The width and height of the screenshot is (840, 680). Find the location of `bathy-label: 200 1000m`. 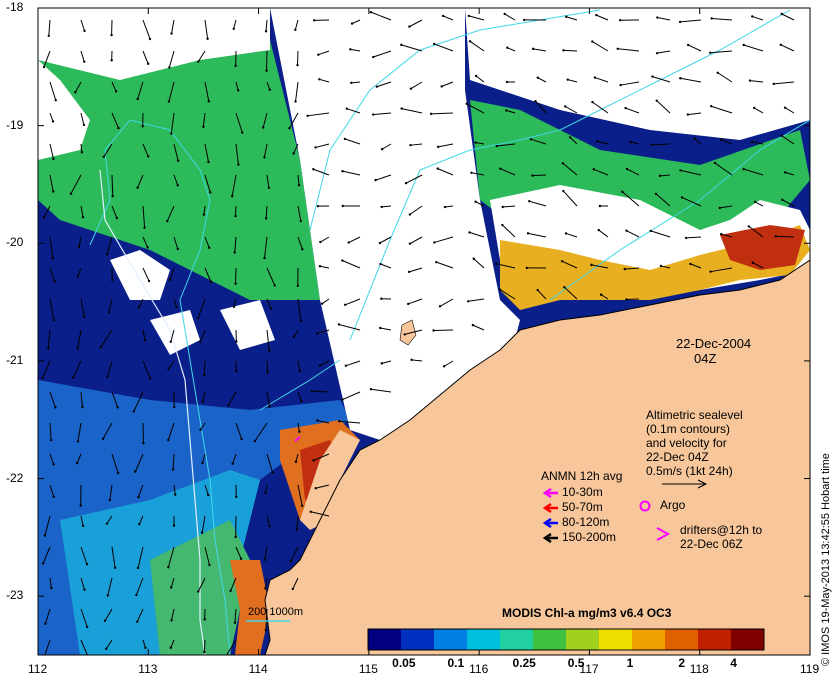

bathy-label: 200 1000m is located at coordinates (276, 612).